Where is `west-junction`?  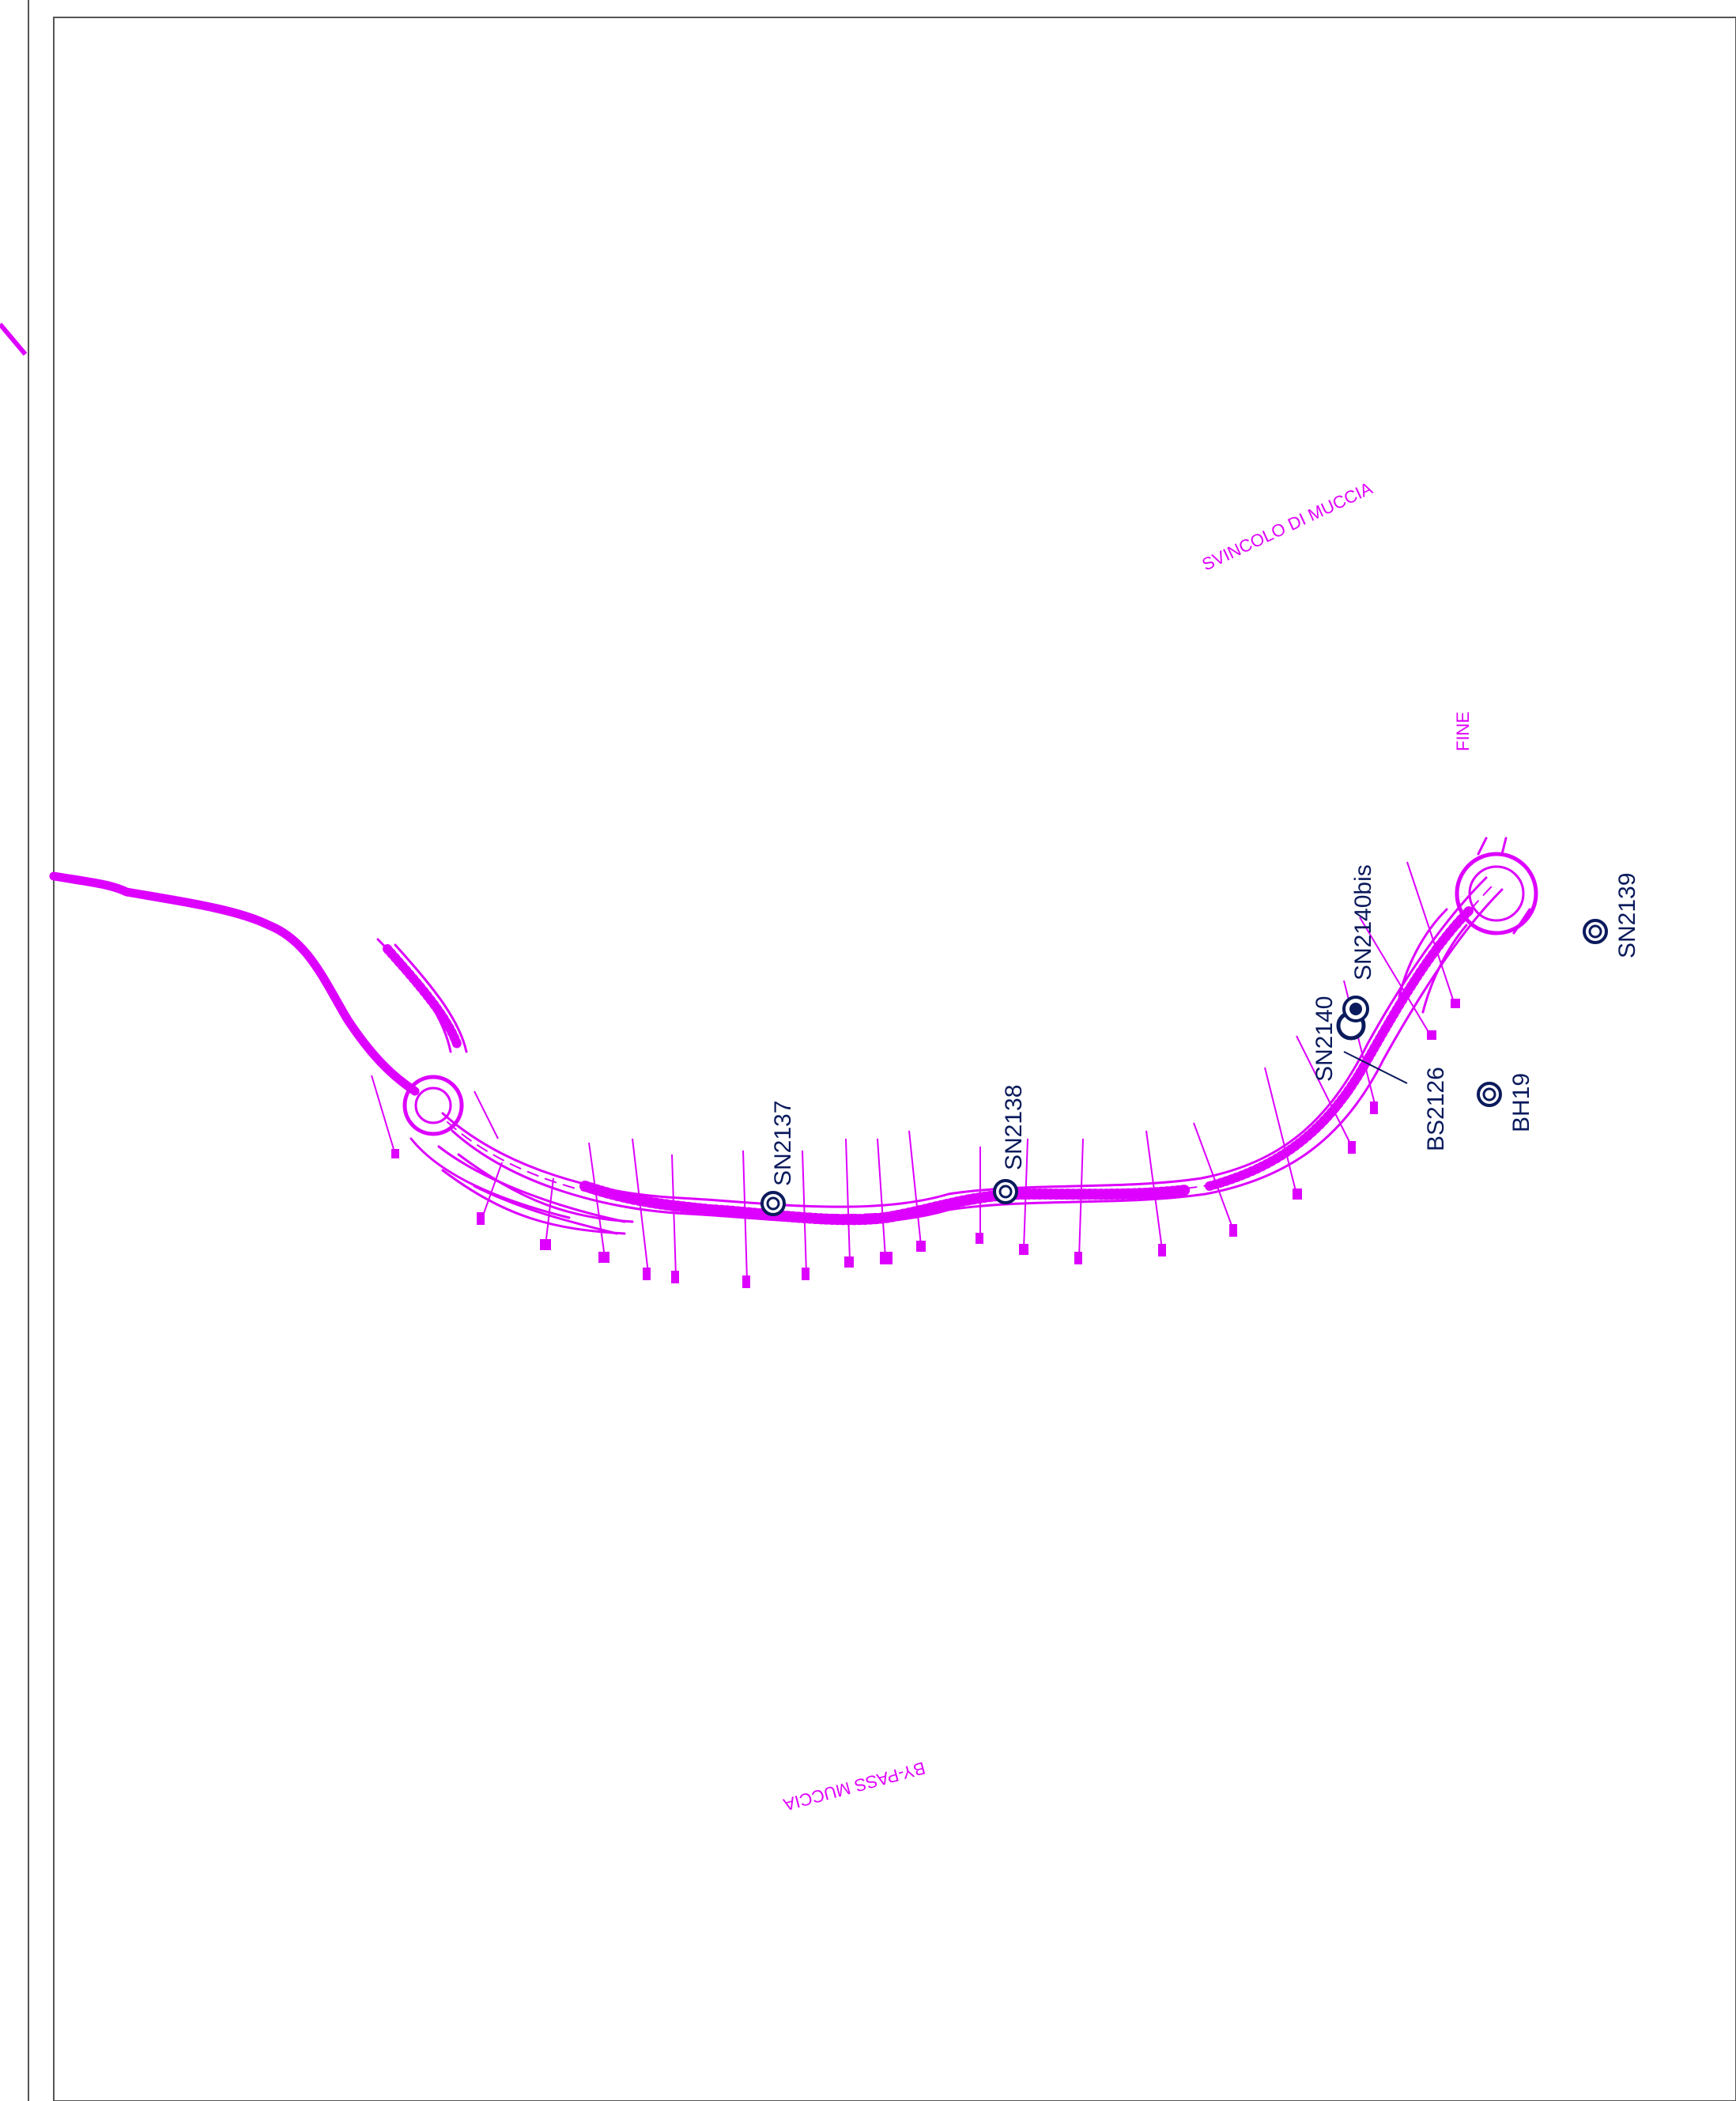
west-junction is located at coordinates (501, 1086).